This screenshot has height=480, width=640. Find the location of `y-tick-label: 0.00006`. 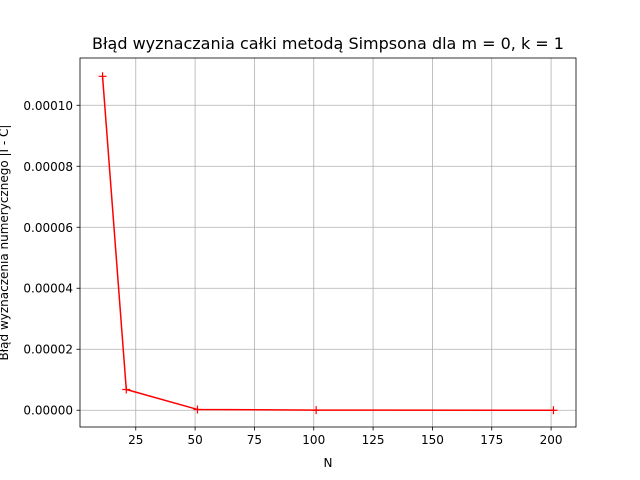

y-tick-label: 0.00006 is located at coordinates (48, 228).